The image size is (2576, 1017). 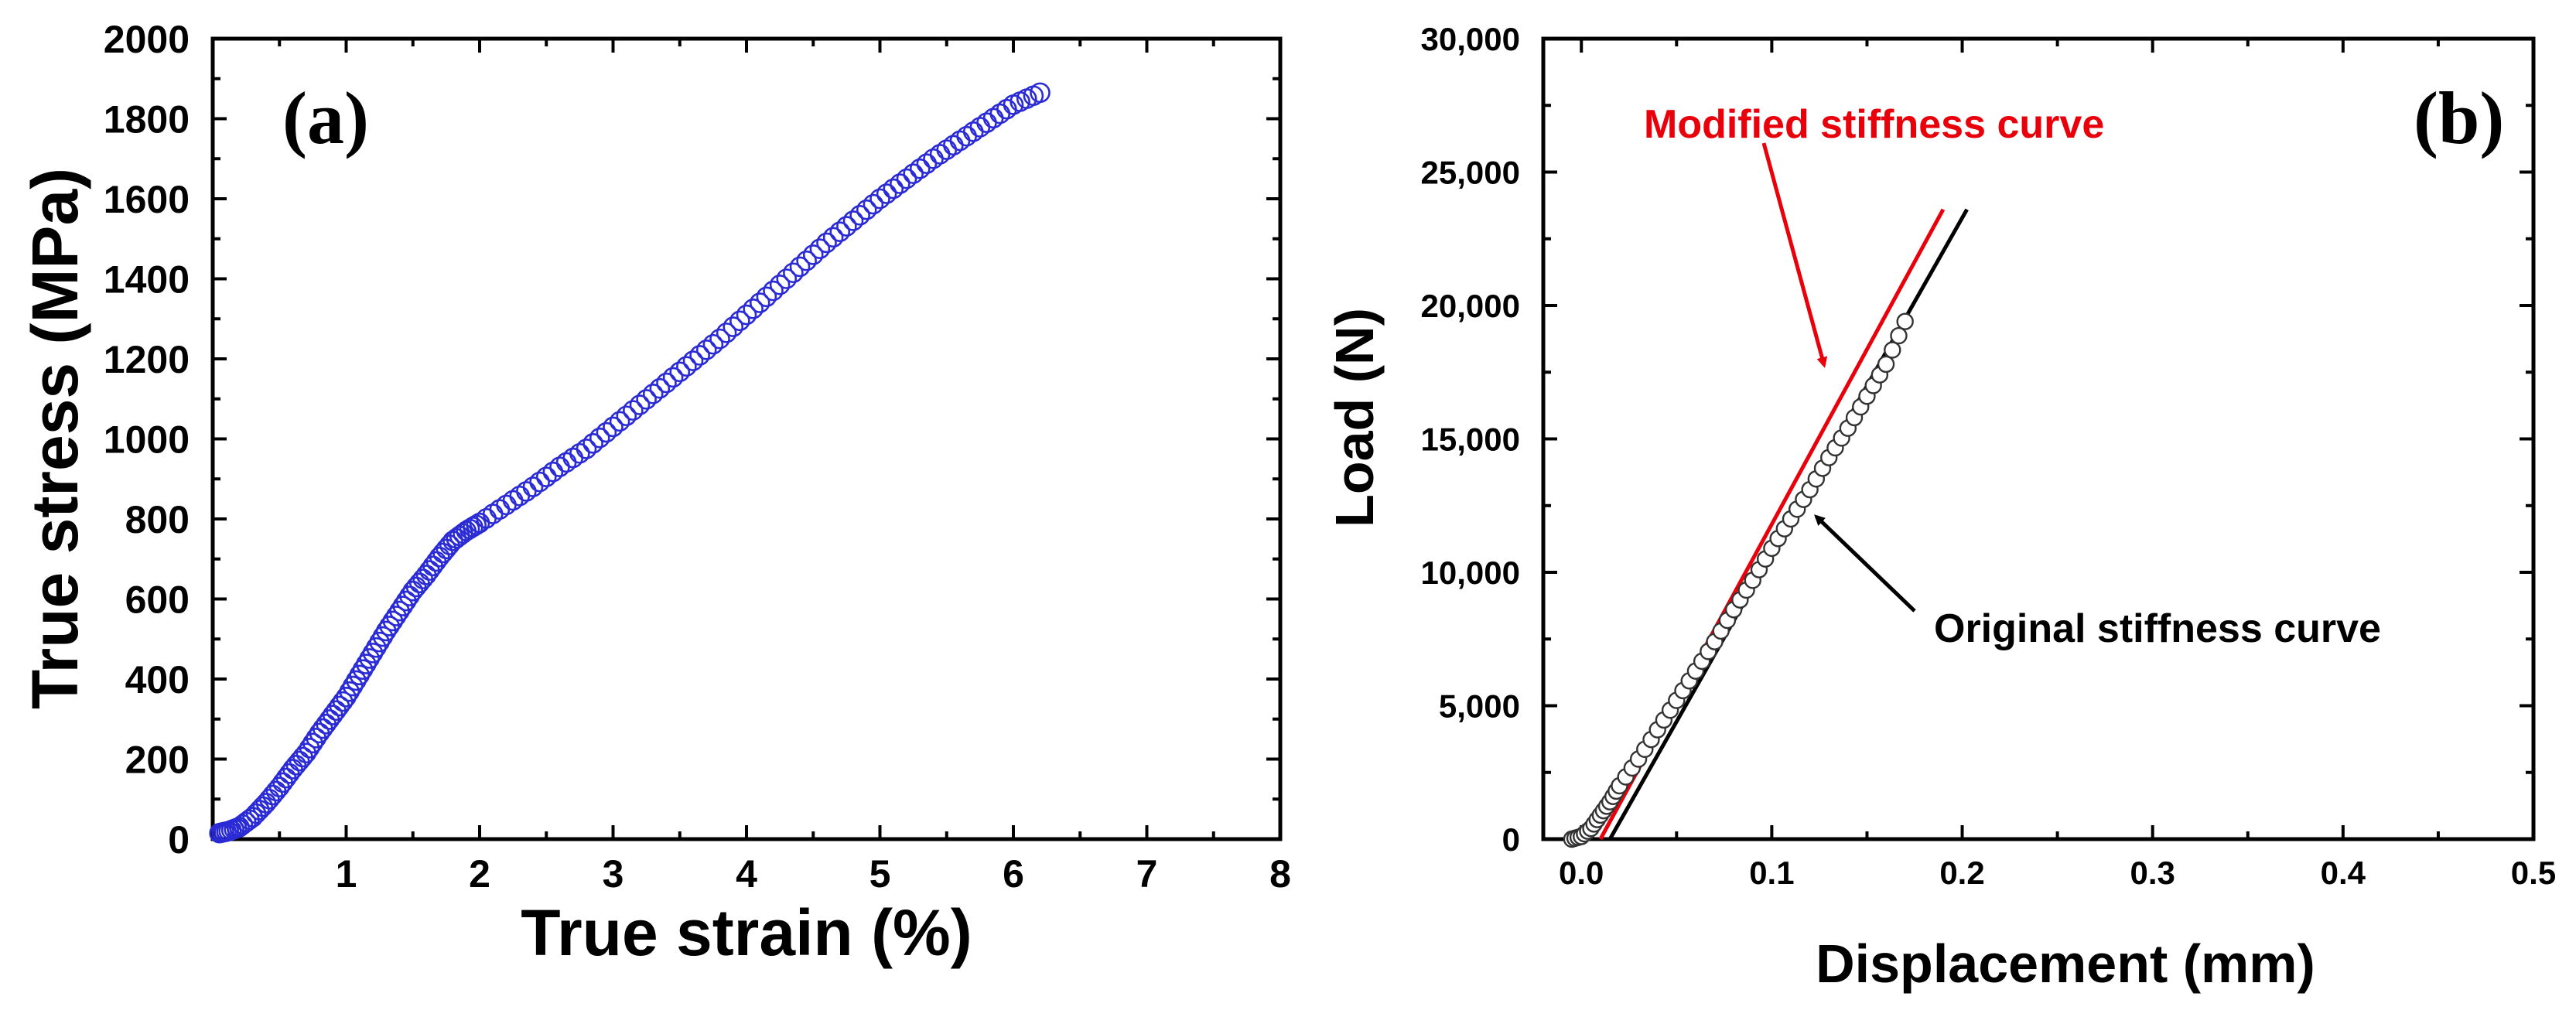 What do you see at coordinates (2533, 873) in the screenshot?
I see `x-tick-label: 0.5` at bounding box center [2533, 873].